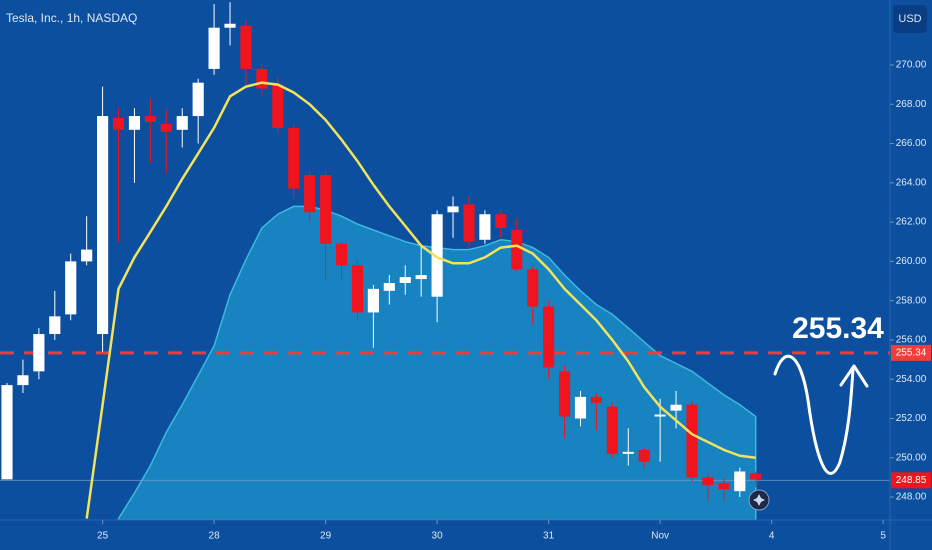 This screenshot has height=550, width=932. I want to click on price-line-label: 255.34, so click(911, 353).